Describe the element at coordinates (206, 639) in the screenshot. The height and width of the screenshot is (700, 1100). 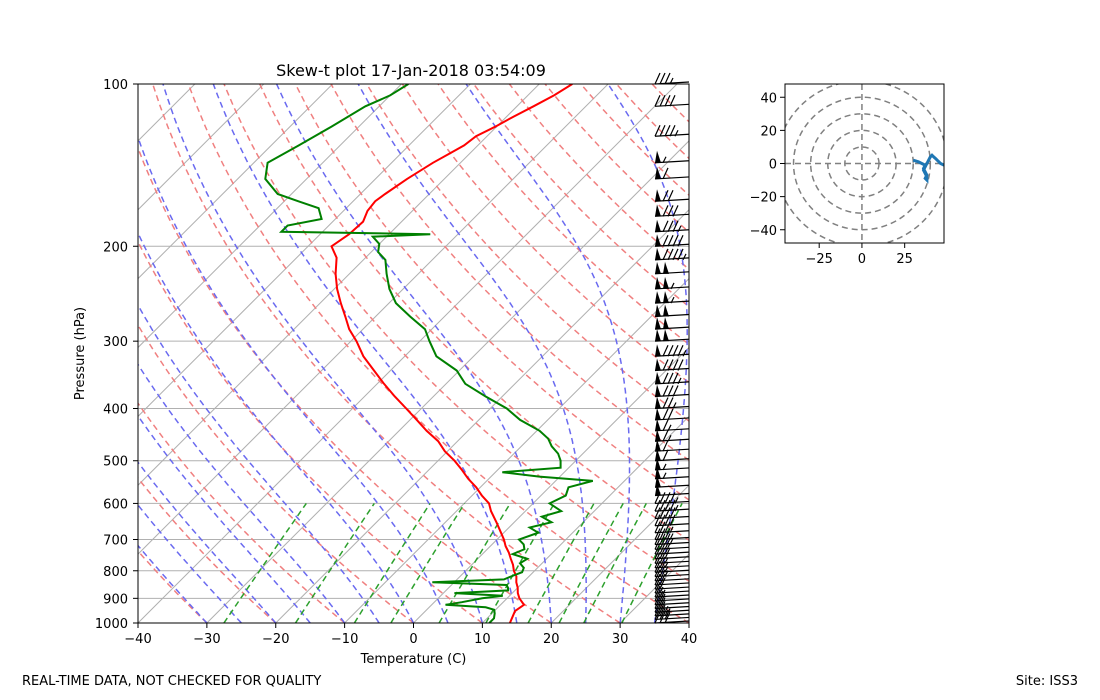
I see `x-tick-label: −30` at that location.